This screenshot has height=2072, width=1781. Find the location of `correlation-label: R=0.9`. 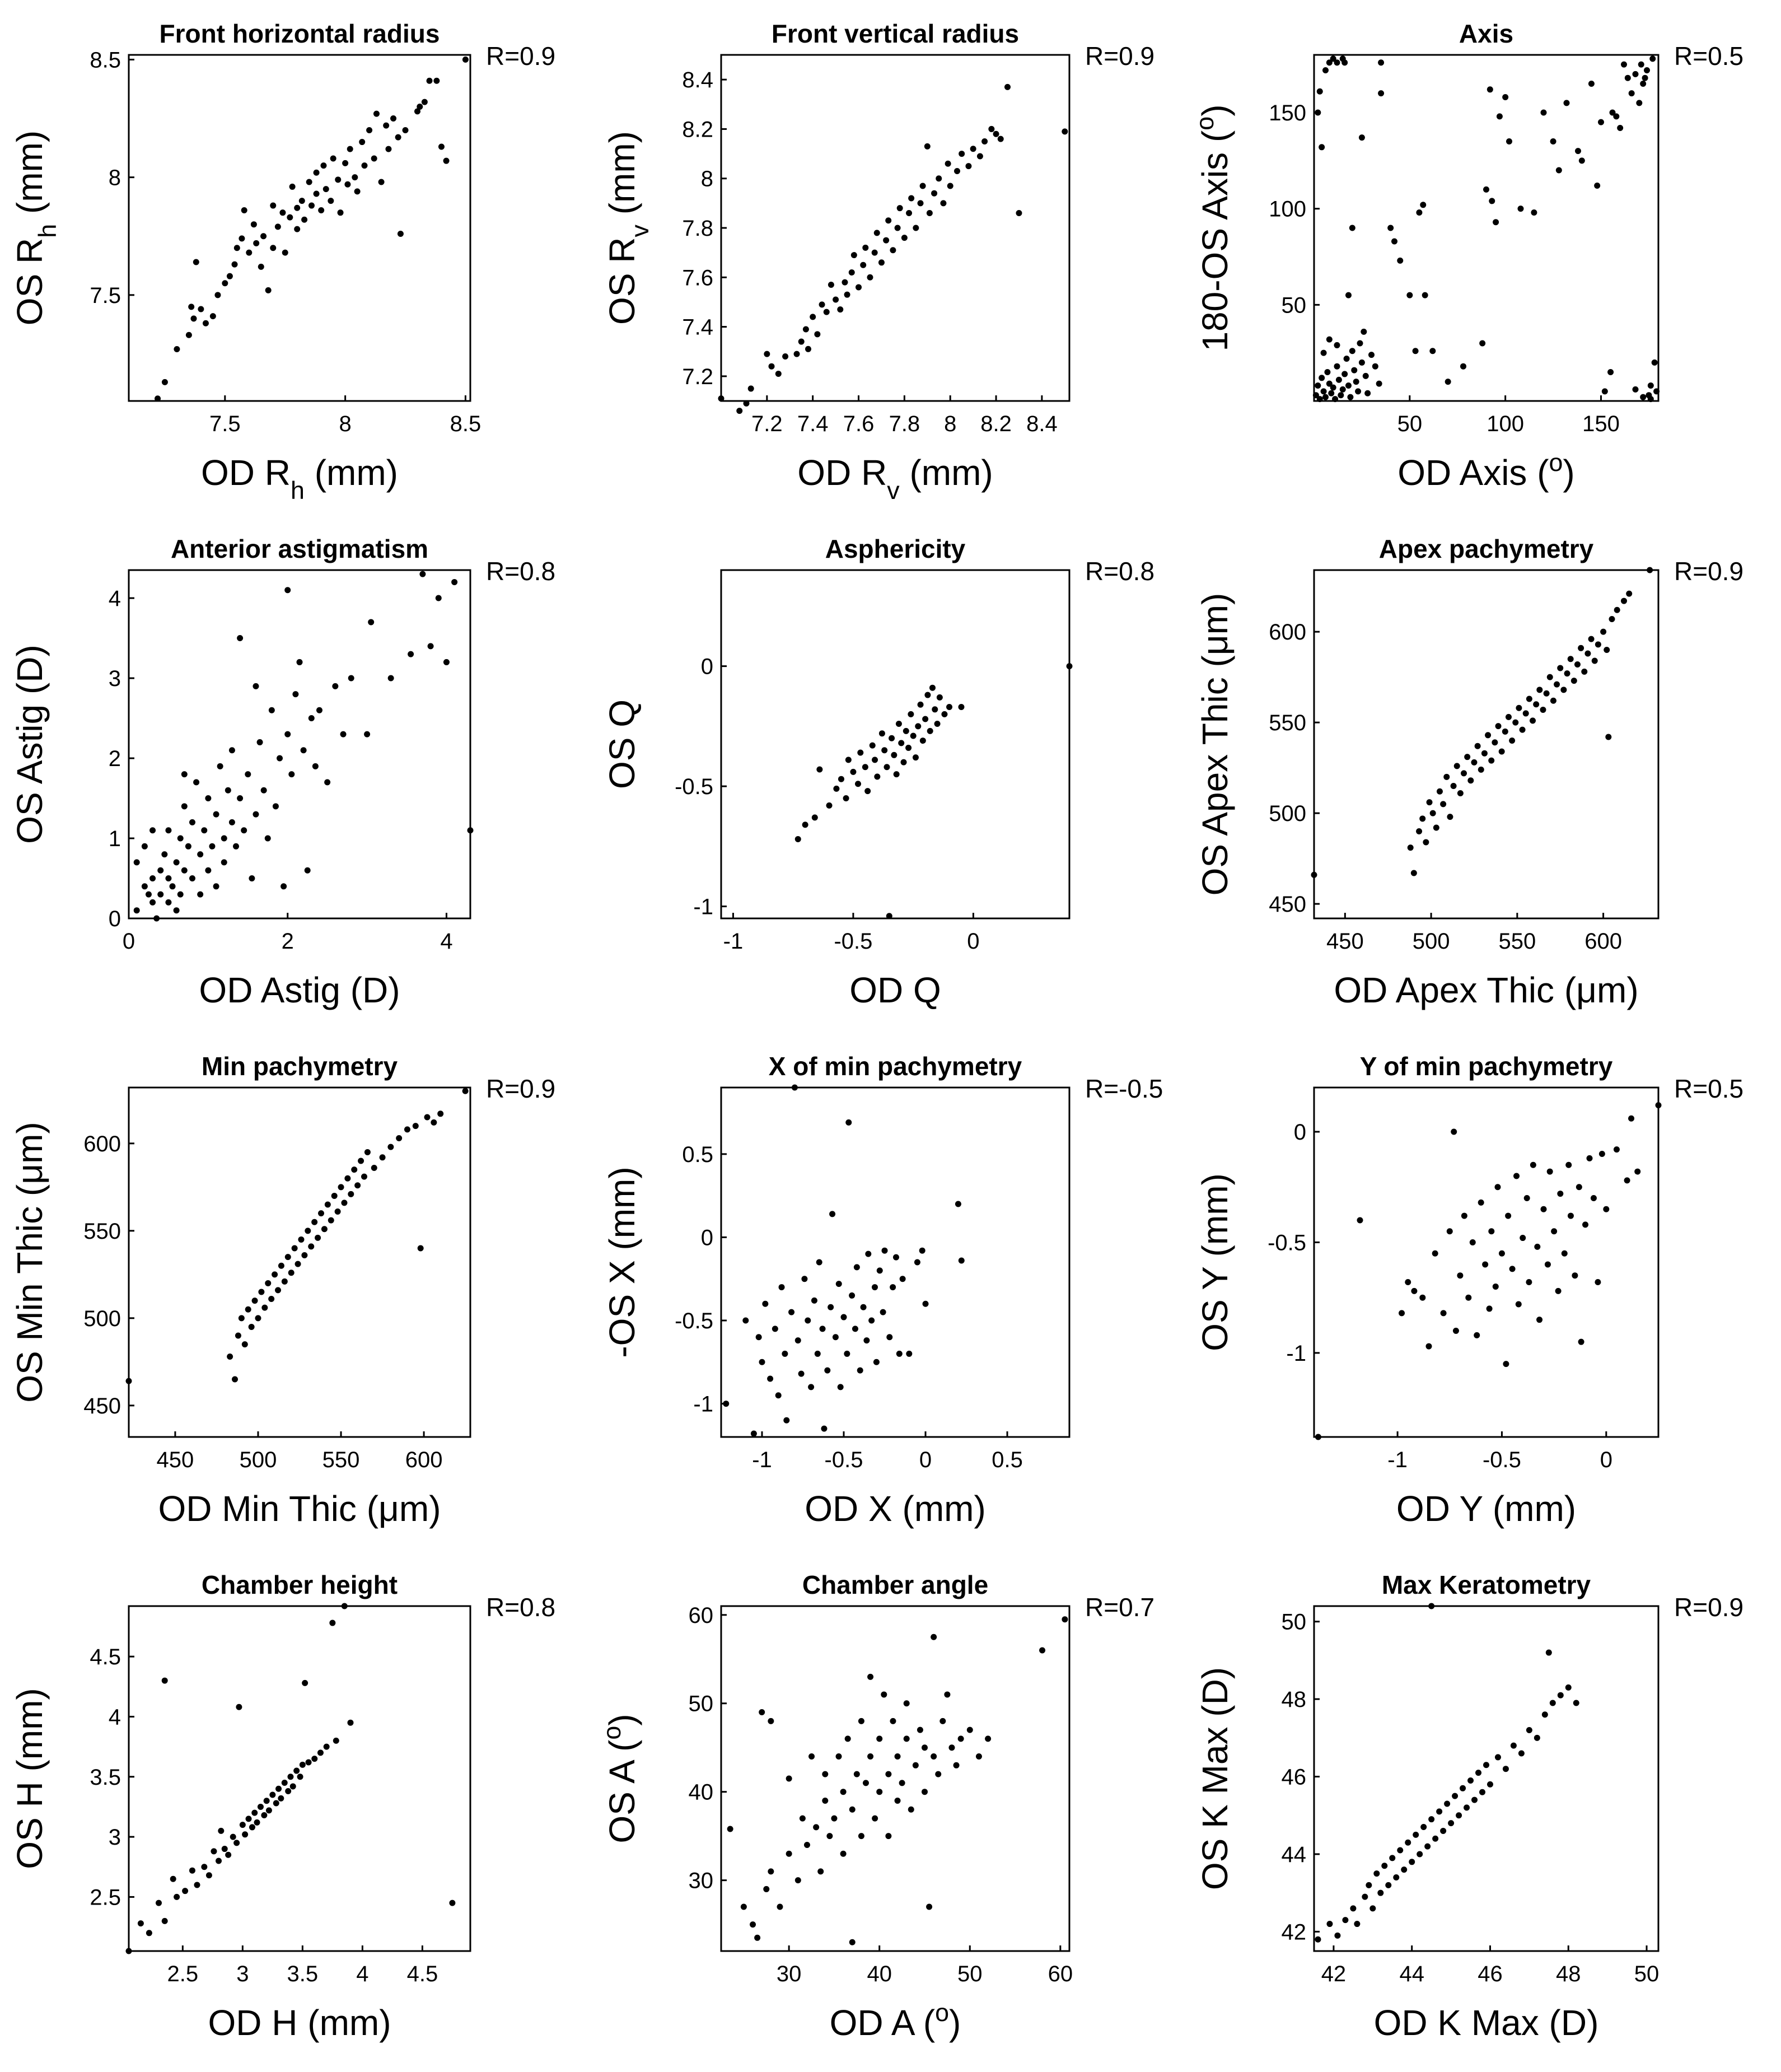

correlation-label: R=0.9 is located at coordinates (520, 1088).